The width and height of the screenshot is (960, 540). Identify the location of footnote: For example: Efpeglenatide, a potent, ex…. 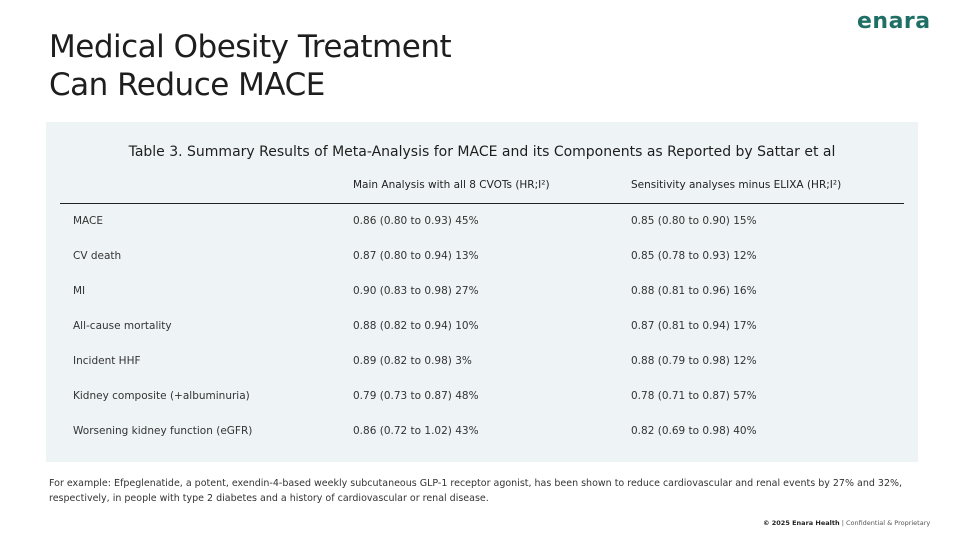
(476, 491).